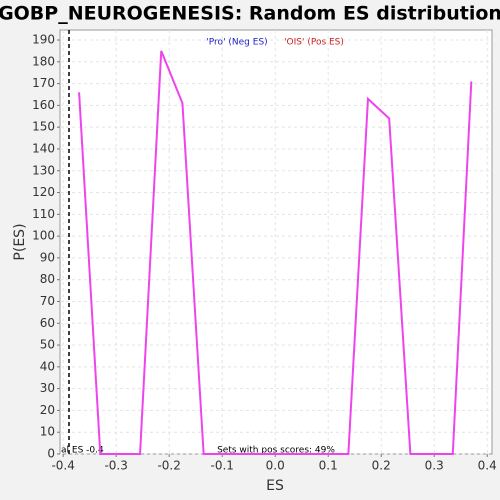  What do you see at coordinates (43, 192) in the screenshot?
I see `y-tick-label: 120` at bounding box center [43, 192].